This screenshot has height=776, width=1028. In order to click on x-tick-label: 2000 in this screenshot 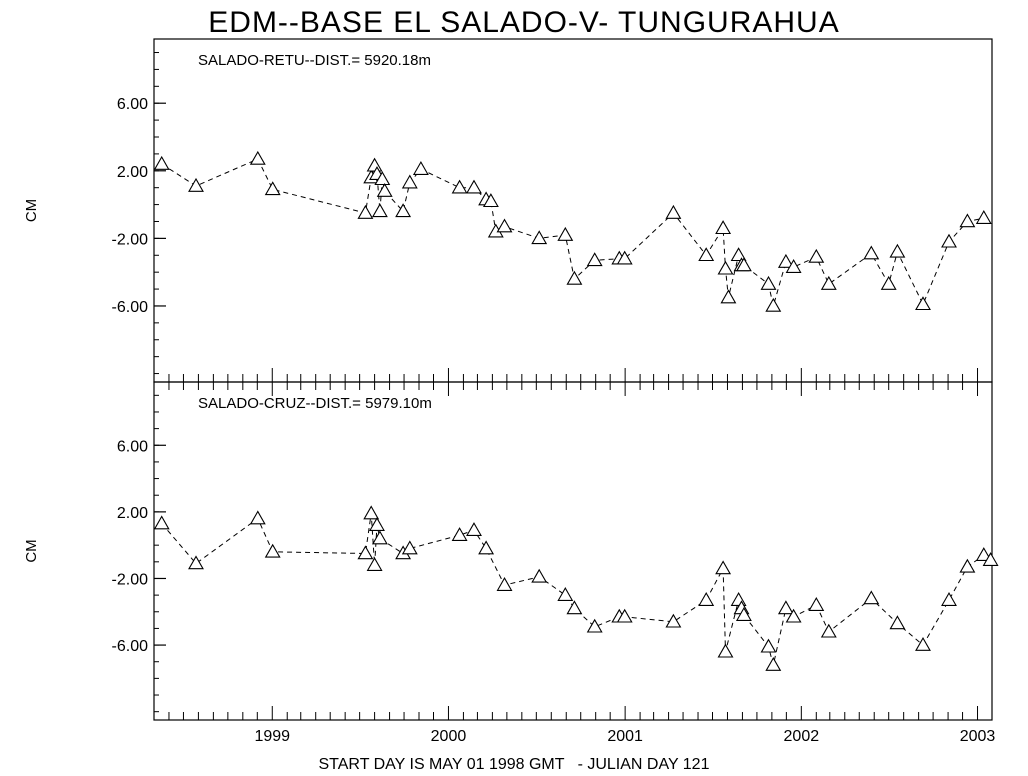, I will do `click(449, 736)`.